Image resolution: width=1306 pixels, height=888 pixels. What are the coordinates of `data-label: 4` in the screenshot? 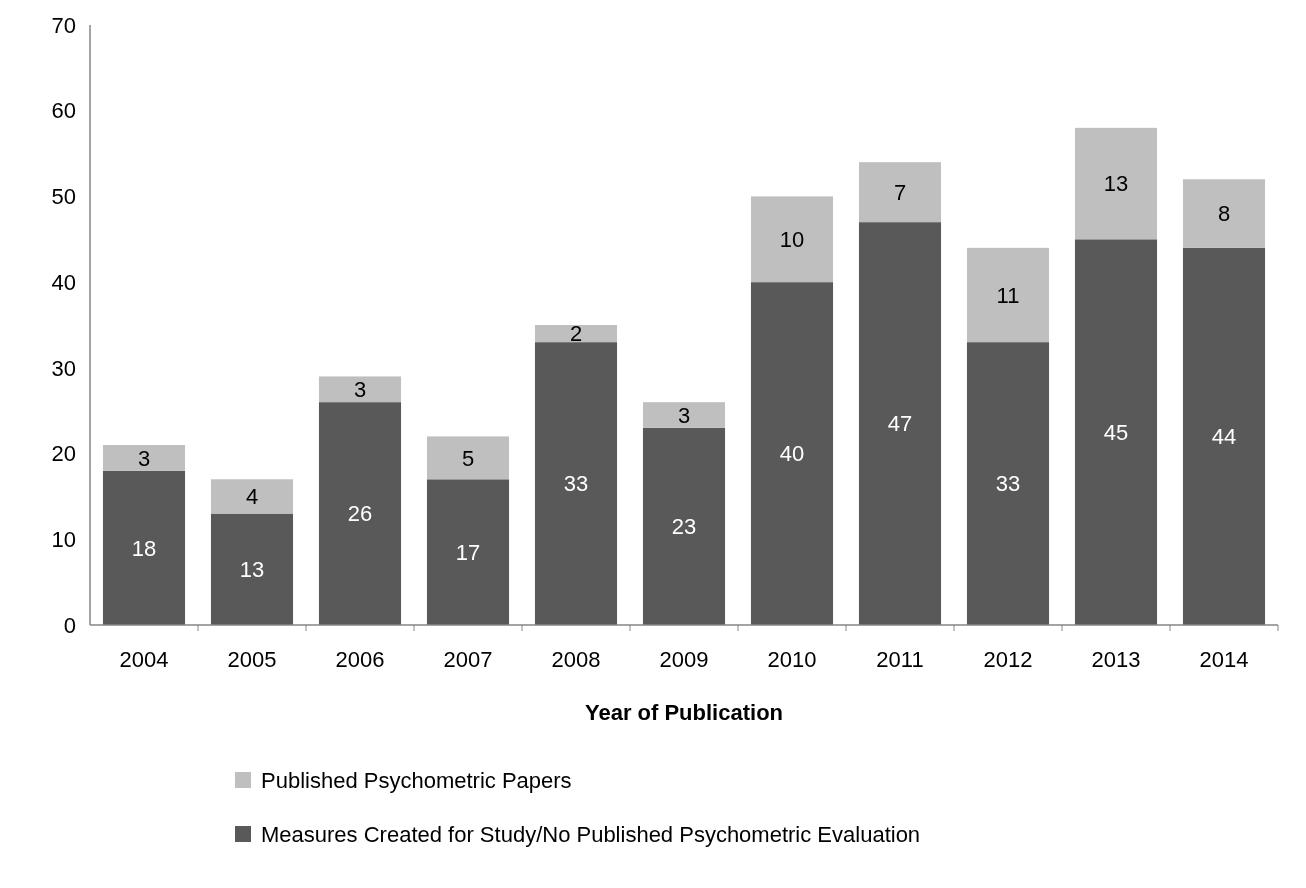 It's located at (252, 497).